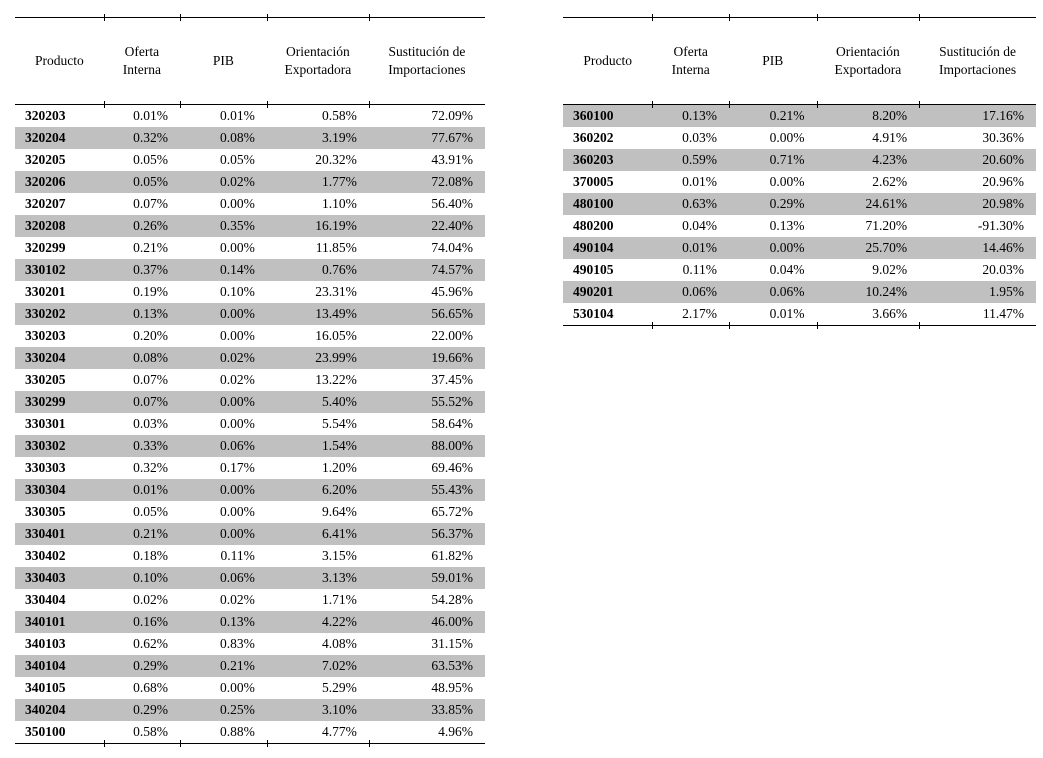  Describe the element at coordinates (799, 160) in the screenshot. I see `table-row: 360203 0.59% 0.71% 4.23% 20.60%` at that location.